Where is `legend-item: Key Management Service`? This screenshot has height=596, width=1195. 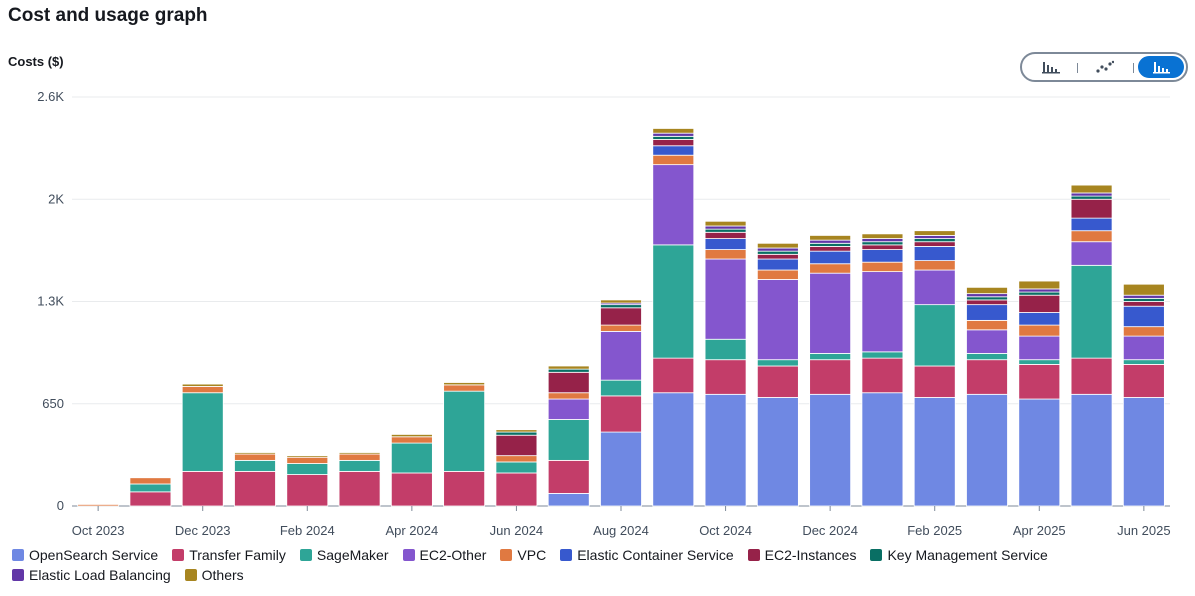
legend-item: Key Management Service is located at coordinates (959, 555).